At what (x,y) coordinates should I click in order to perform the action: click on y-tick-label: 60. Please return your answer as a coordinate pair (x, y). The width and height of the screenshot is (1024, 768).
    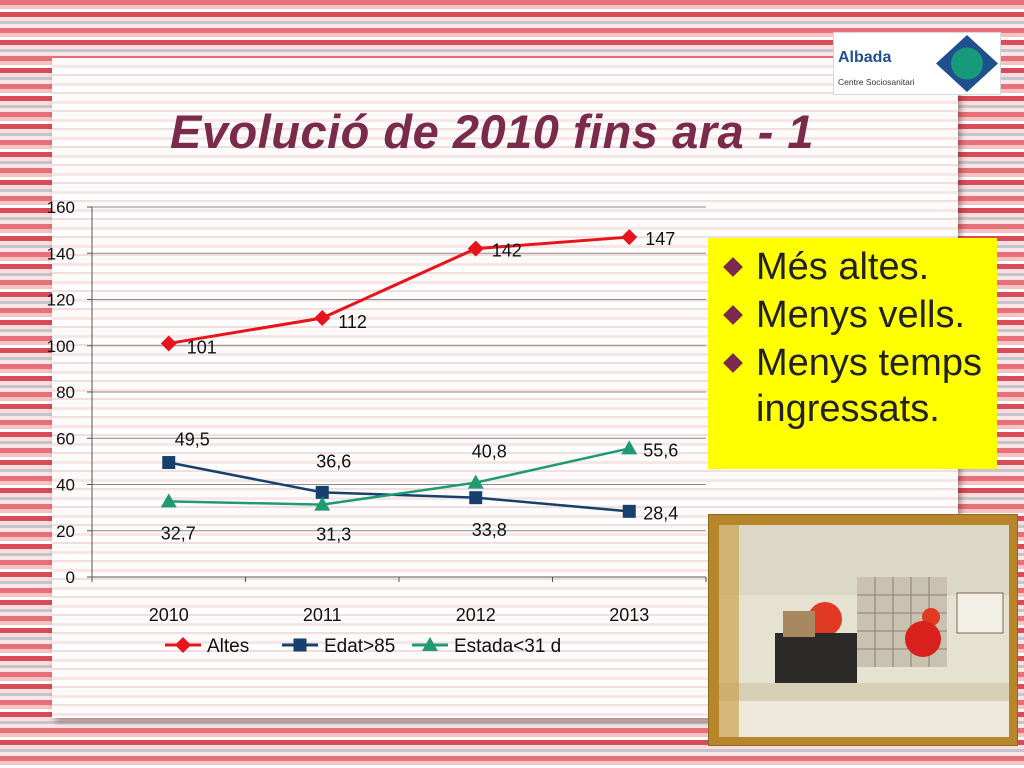
    Looking at the image, I should click on (65, 438).